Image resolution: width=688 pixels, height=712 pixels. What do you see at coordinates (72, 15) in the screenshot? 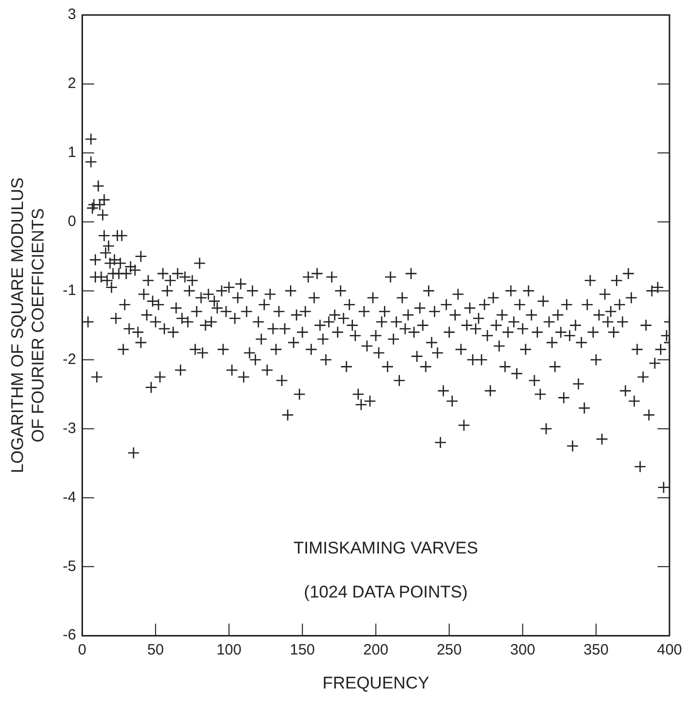
I see `y-tick-label: 3` at bounding box center [72, 15].